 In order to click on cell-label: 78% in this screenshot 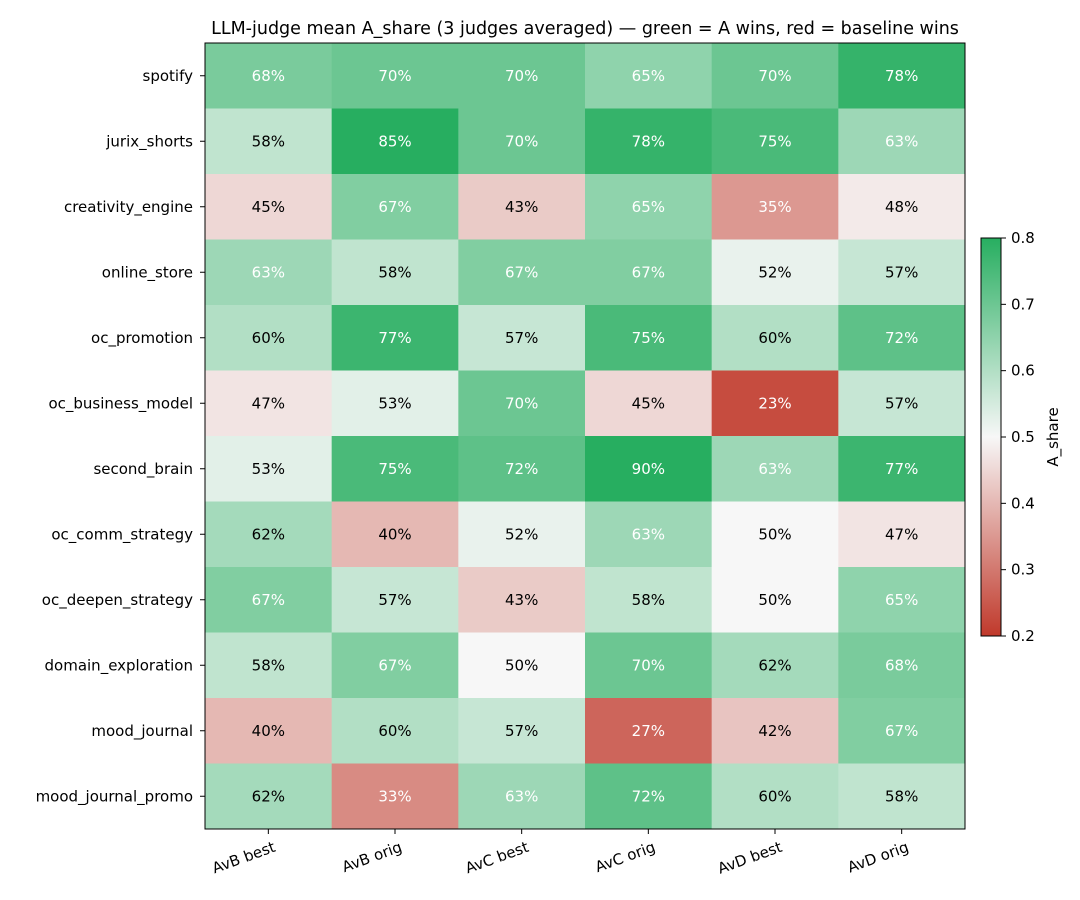, I will do `click(901, 76)`.